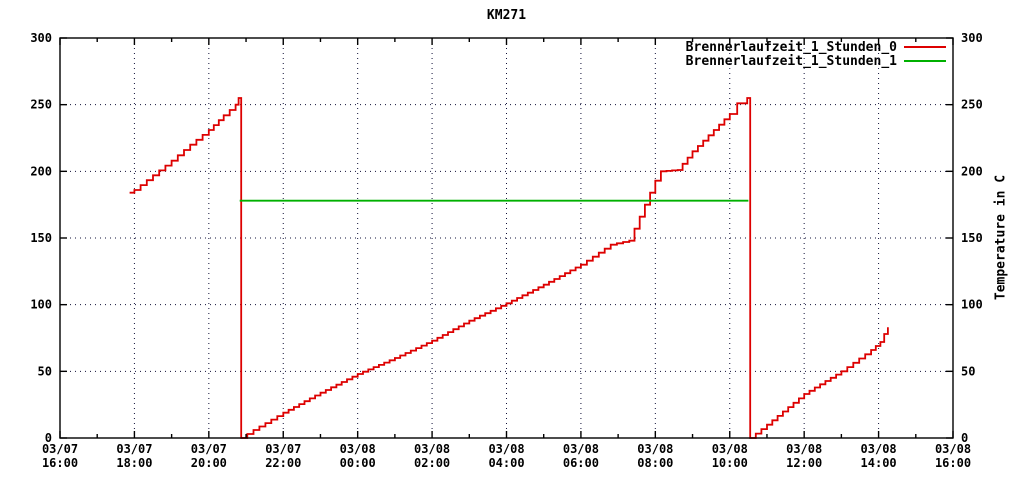 This screenshot has width=1024, height=480. Describe the element at coordinates (581, 463) in the screenshot. I see `x-axis-time-label: 06:00` at that location.